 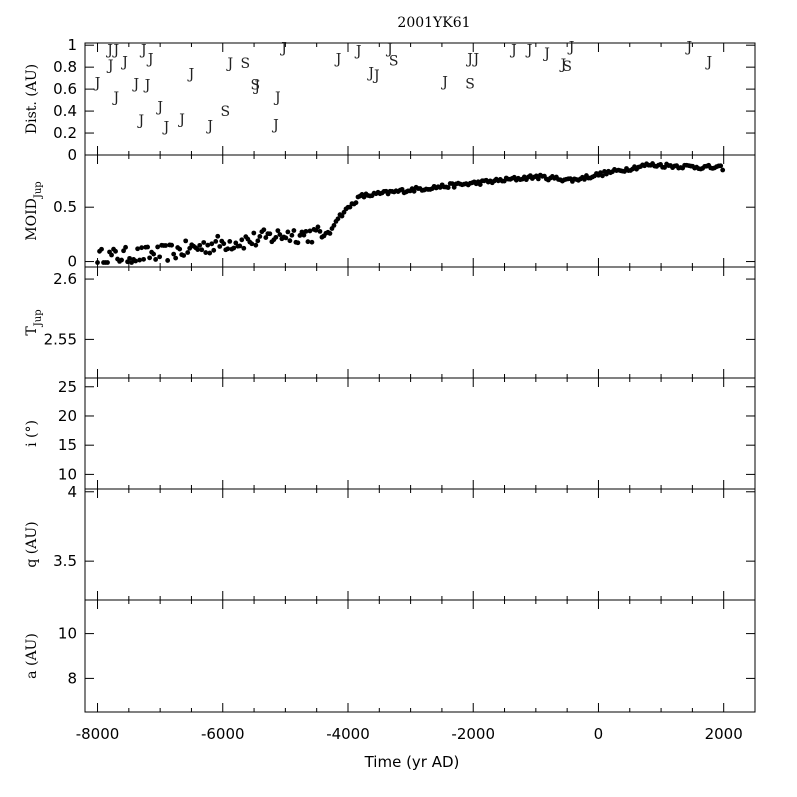 I want to click on y-axis-title: q (AU), so click(x=32, y=544).